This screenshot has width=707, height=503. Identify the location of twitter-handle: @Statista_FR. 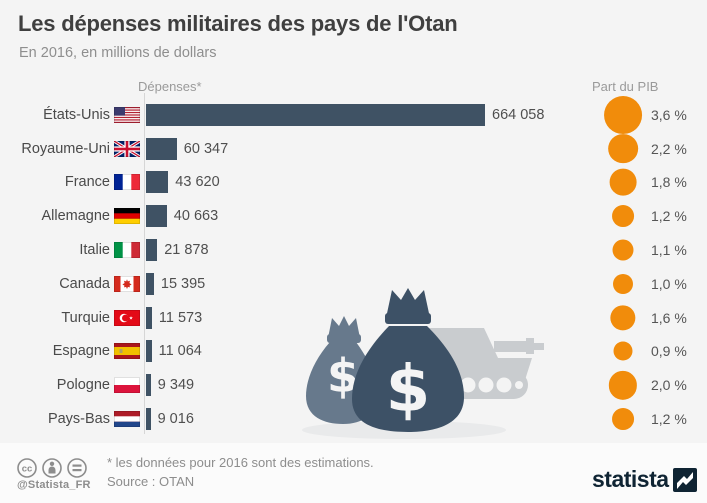
(54, 485).